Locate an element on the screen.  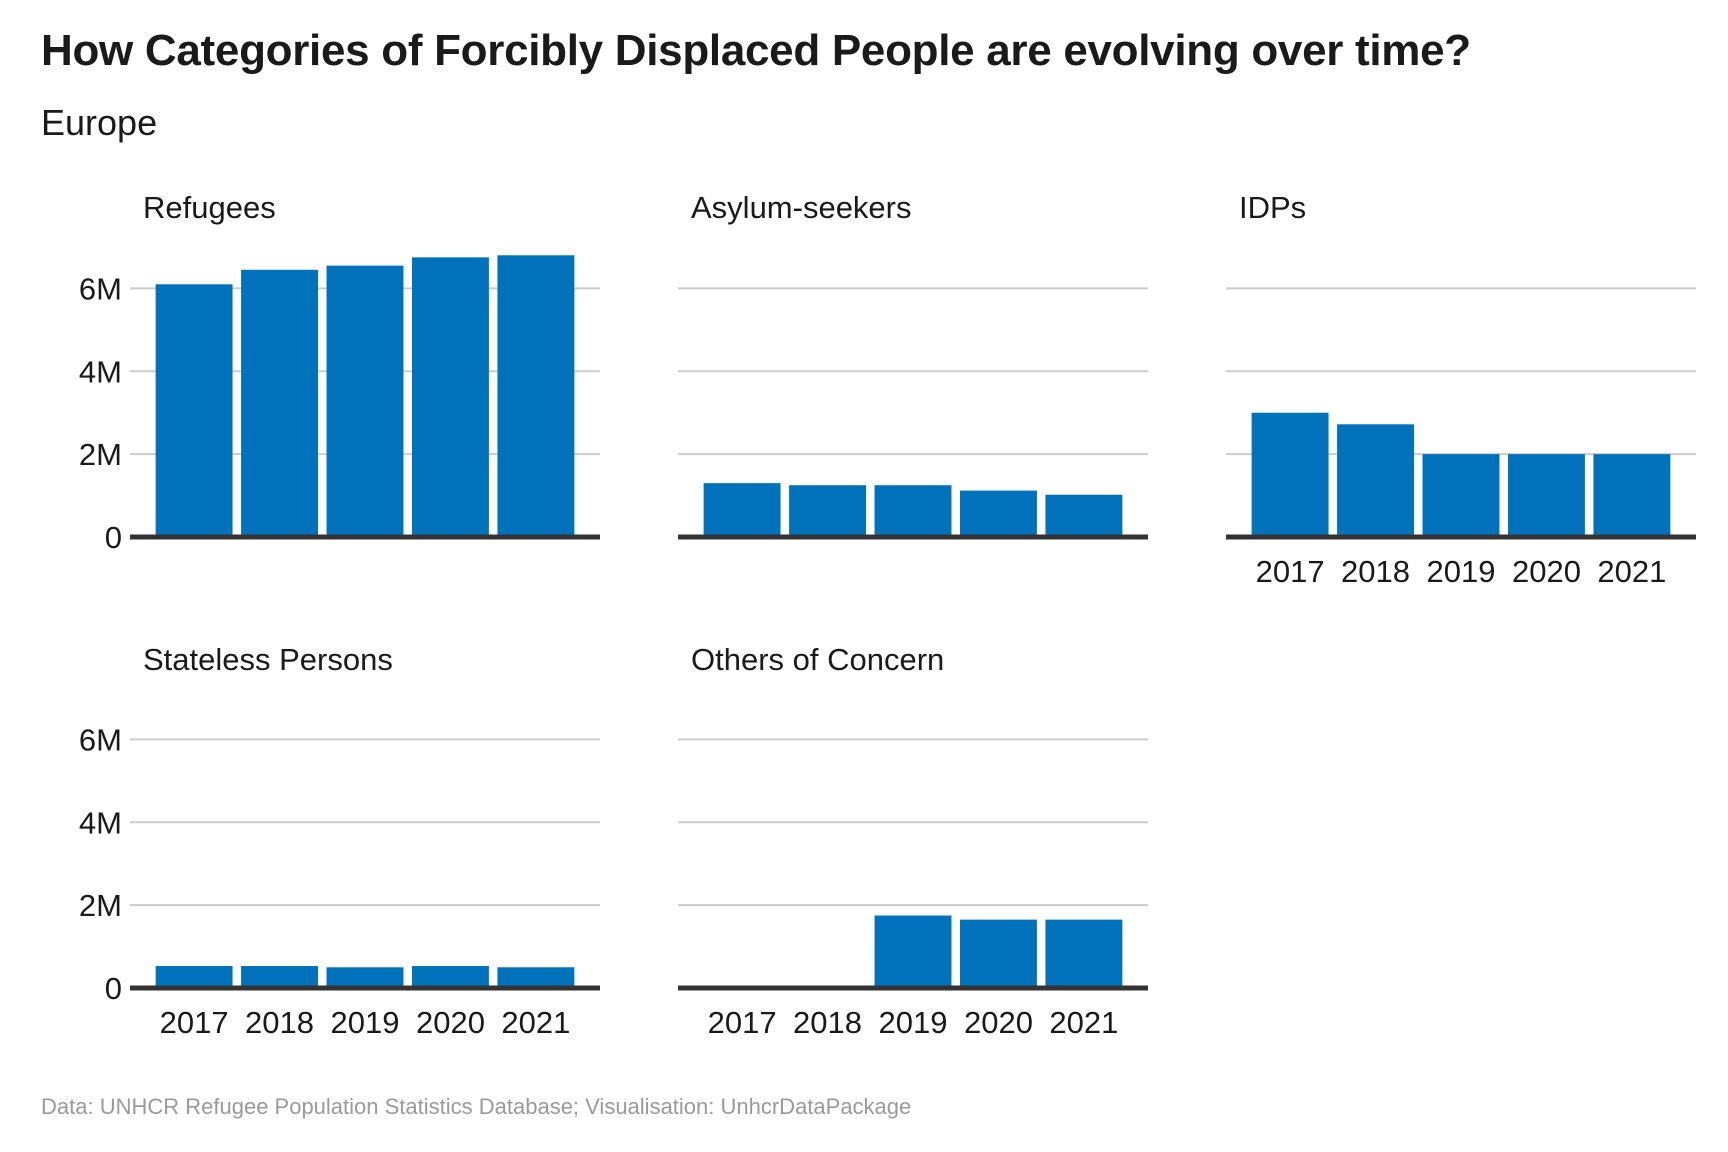
bar-asylum-seekers-2020 is located at coordinates (998, 513).